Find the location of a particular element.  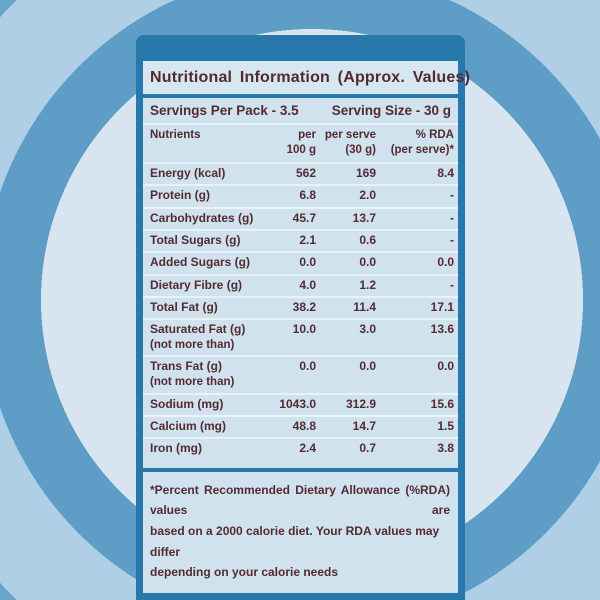

nutrient-label-cell: Carbohydrates (g) is located at coordinates (202, 218).